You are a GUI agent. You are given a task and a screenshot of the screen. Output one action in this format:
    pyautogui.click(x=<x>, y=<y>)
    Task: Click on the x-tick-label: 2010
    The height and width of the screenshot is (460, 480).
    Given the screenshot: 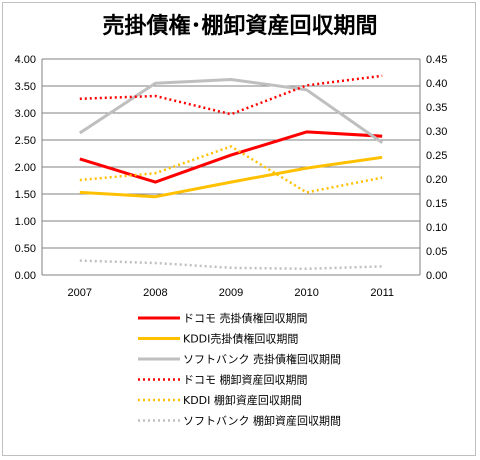 What is the action you would take?
    pyautogui.click(x=306, y=293)
    